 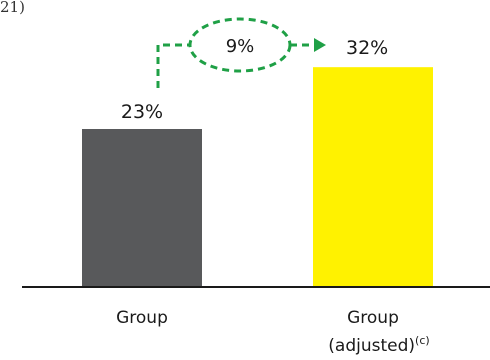 I want to click on value-label-group-adjusted: 32%, so click(x=367, y=48).